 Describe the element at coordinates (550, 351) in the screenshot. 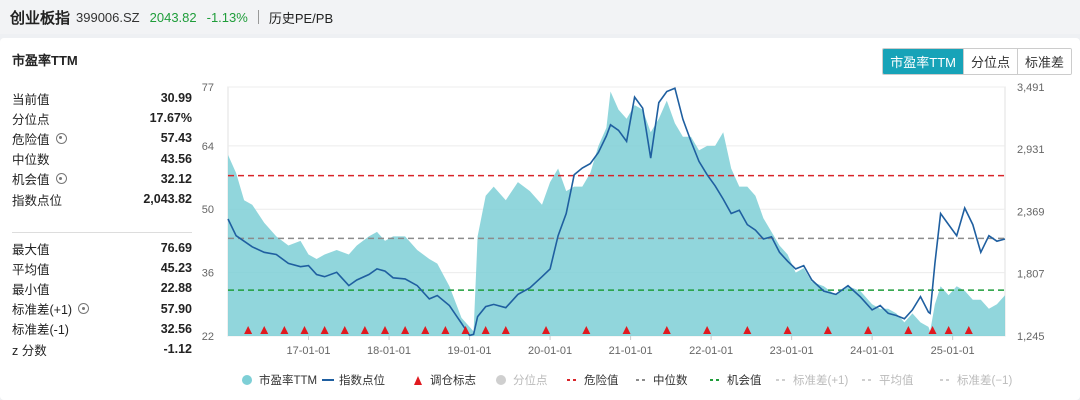

I see `x-tick-label: 20-01-01` at that location.